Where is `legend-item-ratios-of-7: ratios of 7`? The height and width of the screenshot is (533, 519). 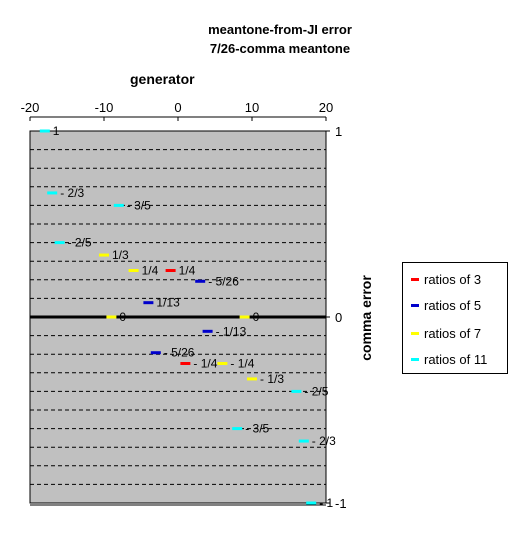 legend-item-ratios-of-7: ratios of 7 is located at coordinates (446, 333).